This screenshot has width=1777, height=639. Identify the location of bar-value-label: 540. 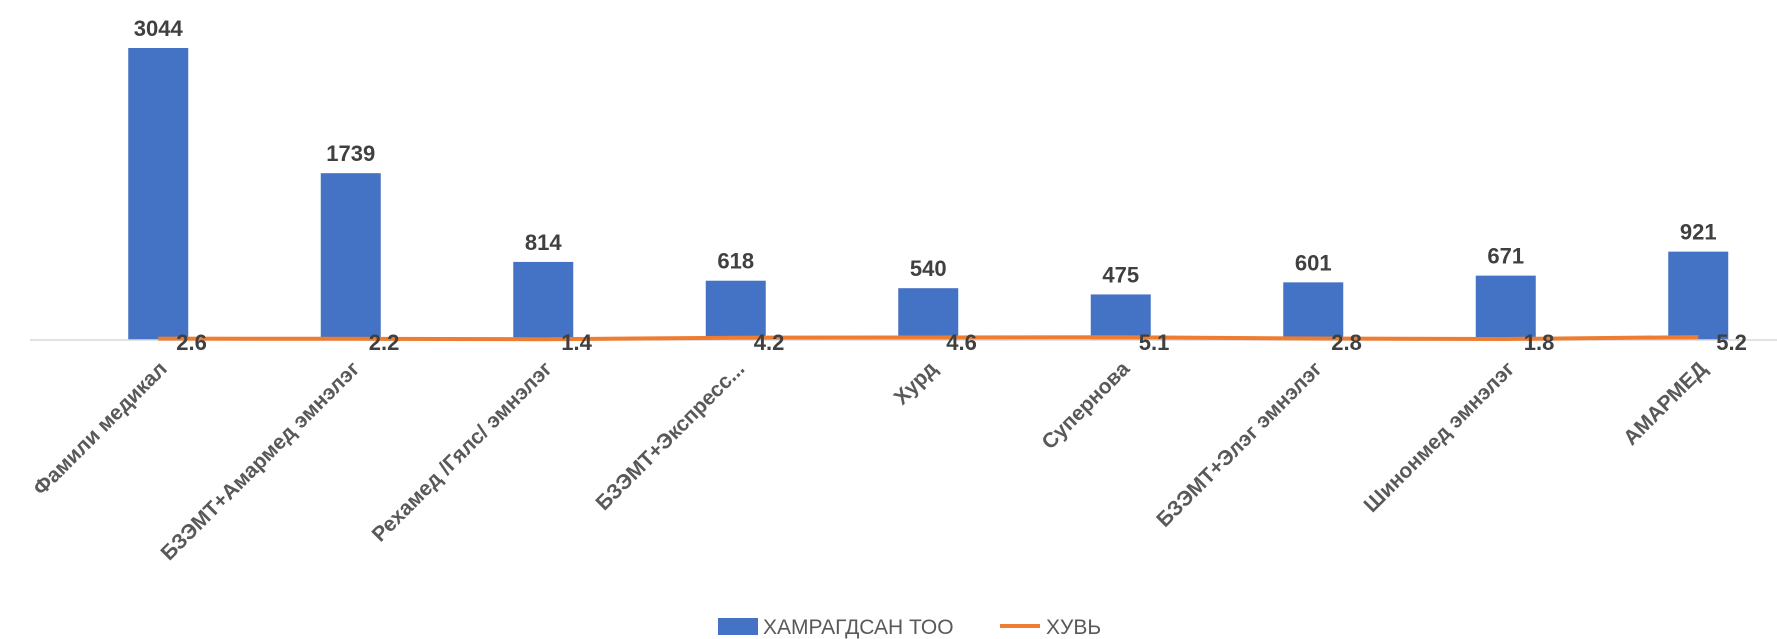
(928, 268).